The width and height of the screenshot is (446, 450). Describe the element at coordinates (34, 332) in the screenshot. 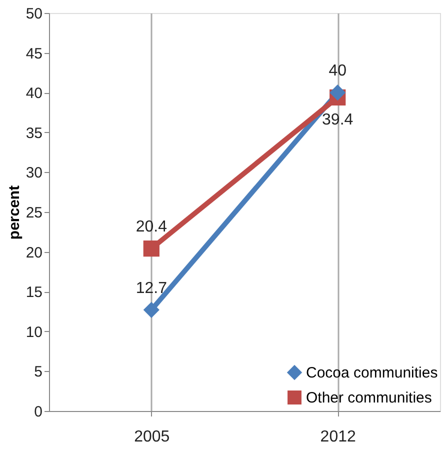

I see `y-tick-label: 10` at that location.